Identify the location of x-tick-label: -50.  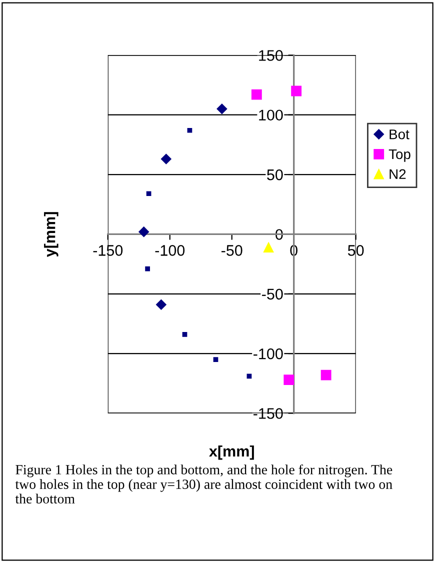
(231, 250).